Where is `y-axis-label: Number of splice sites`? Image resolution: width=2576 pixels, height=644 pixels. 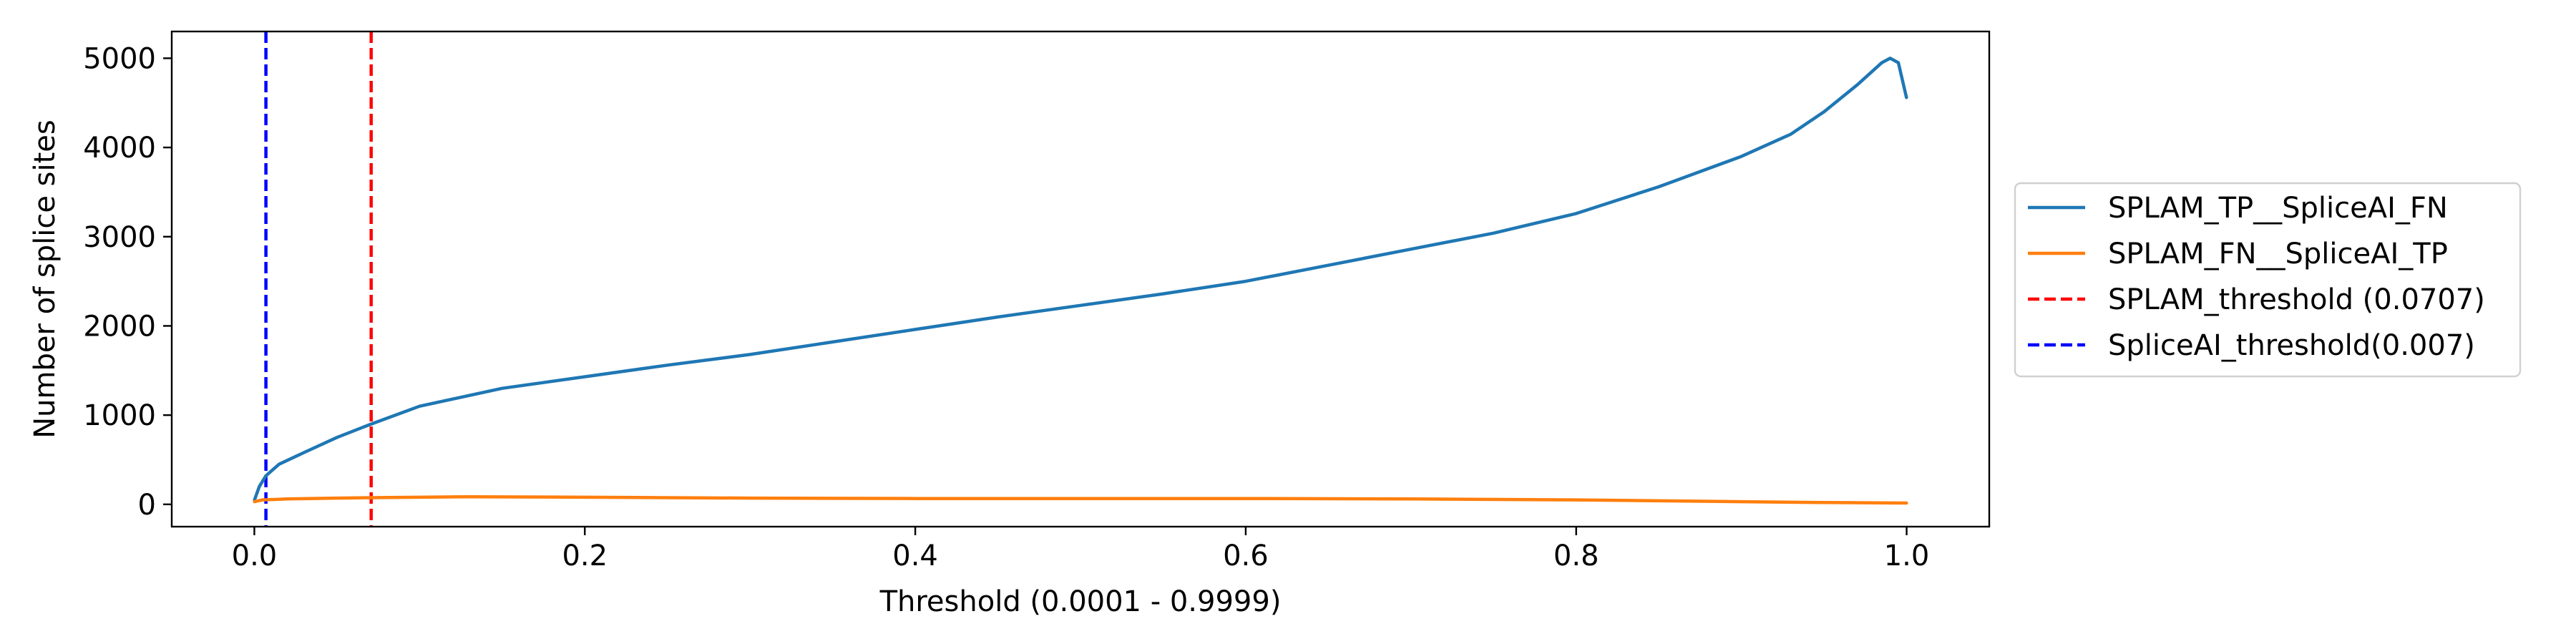 y-axis-label: Number of splice sites is located at coordinates (45, 279).